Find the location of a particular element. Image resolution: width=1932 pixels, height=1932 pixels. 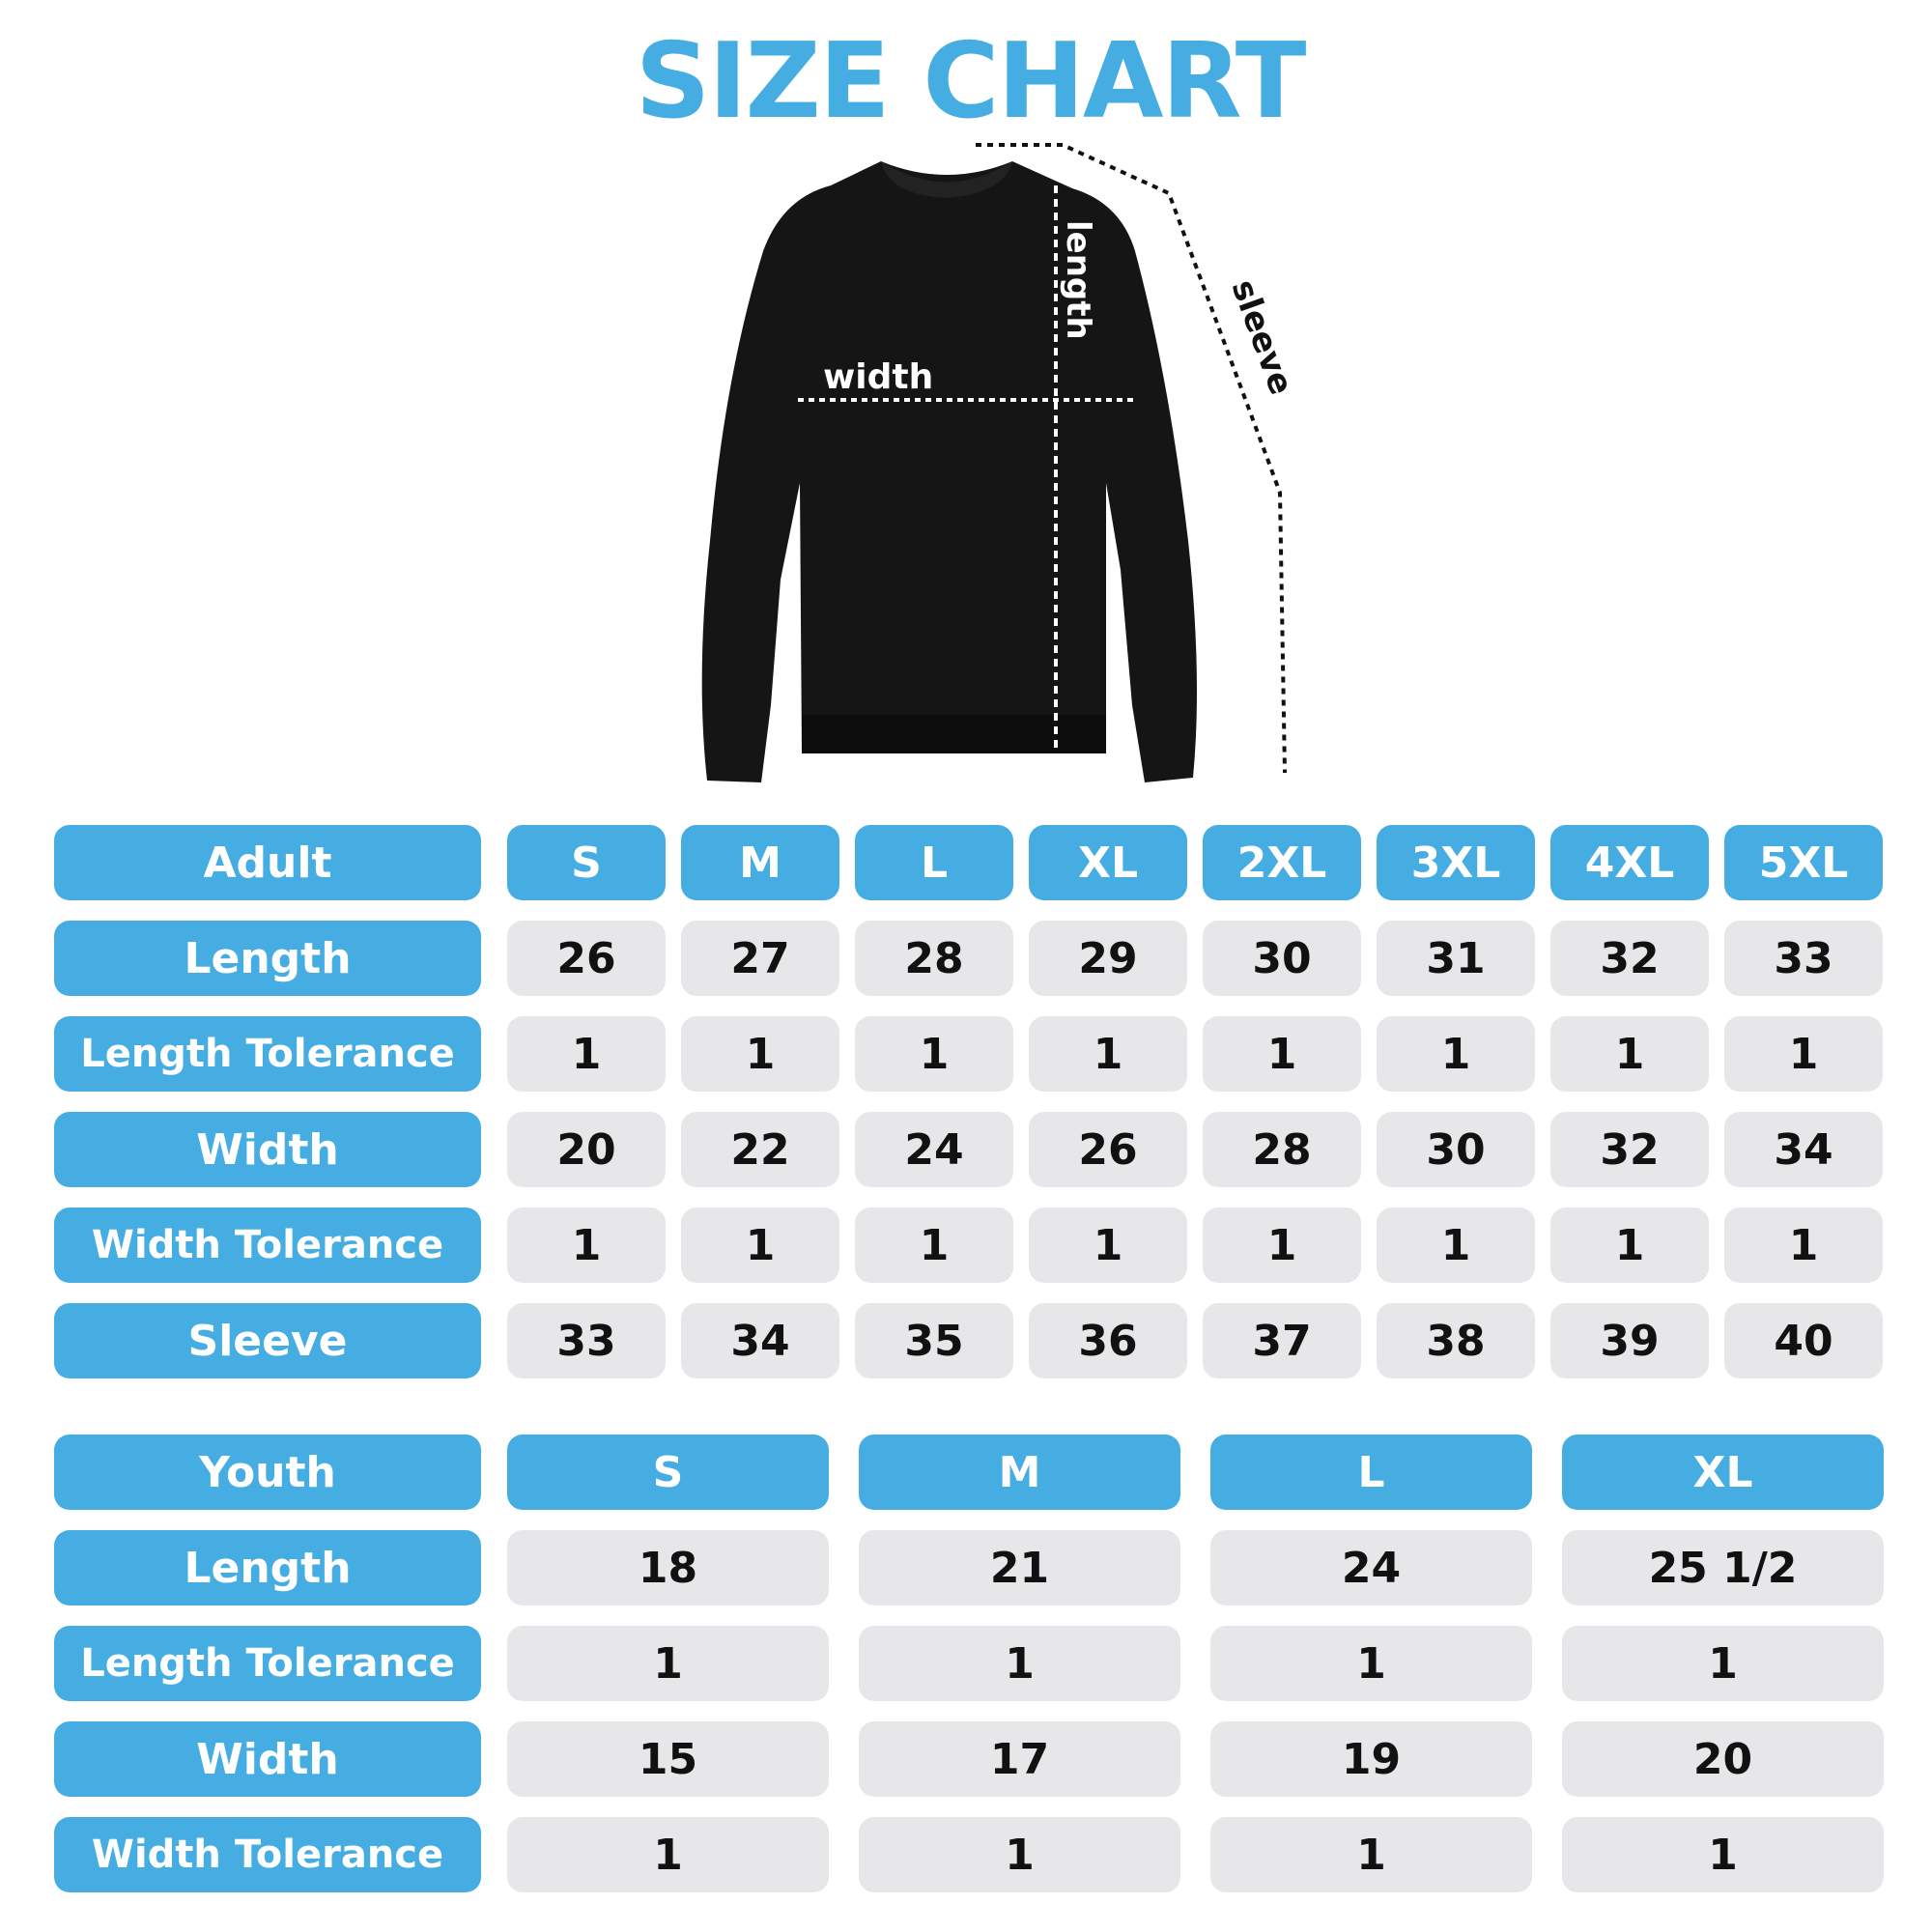

adult-value-cell: 20 is located at coordinates (586, 1149).